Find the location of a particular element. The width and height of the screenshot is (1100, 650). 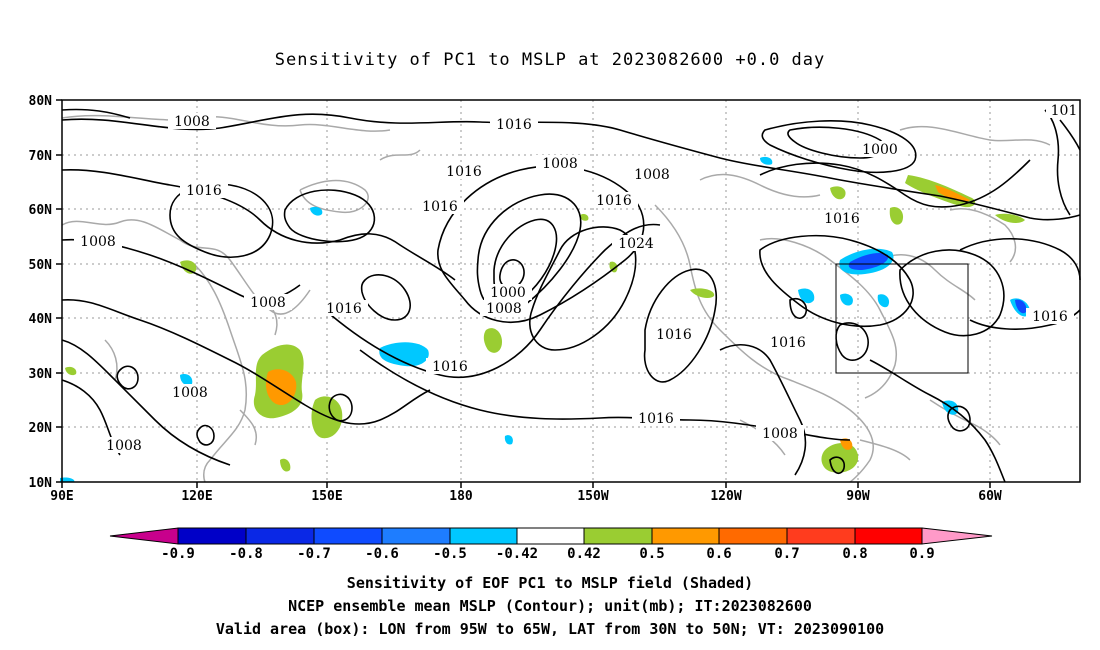

valid-area-box is located at coordinates (902, 318).